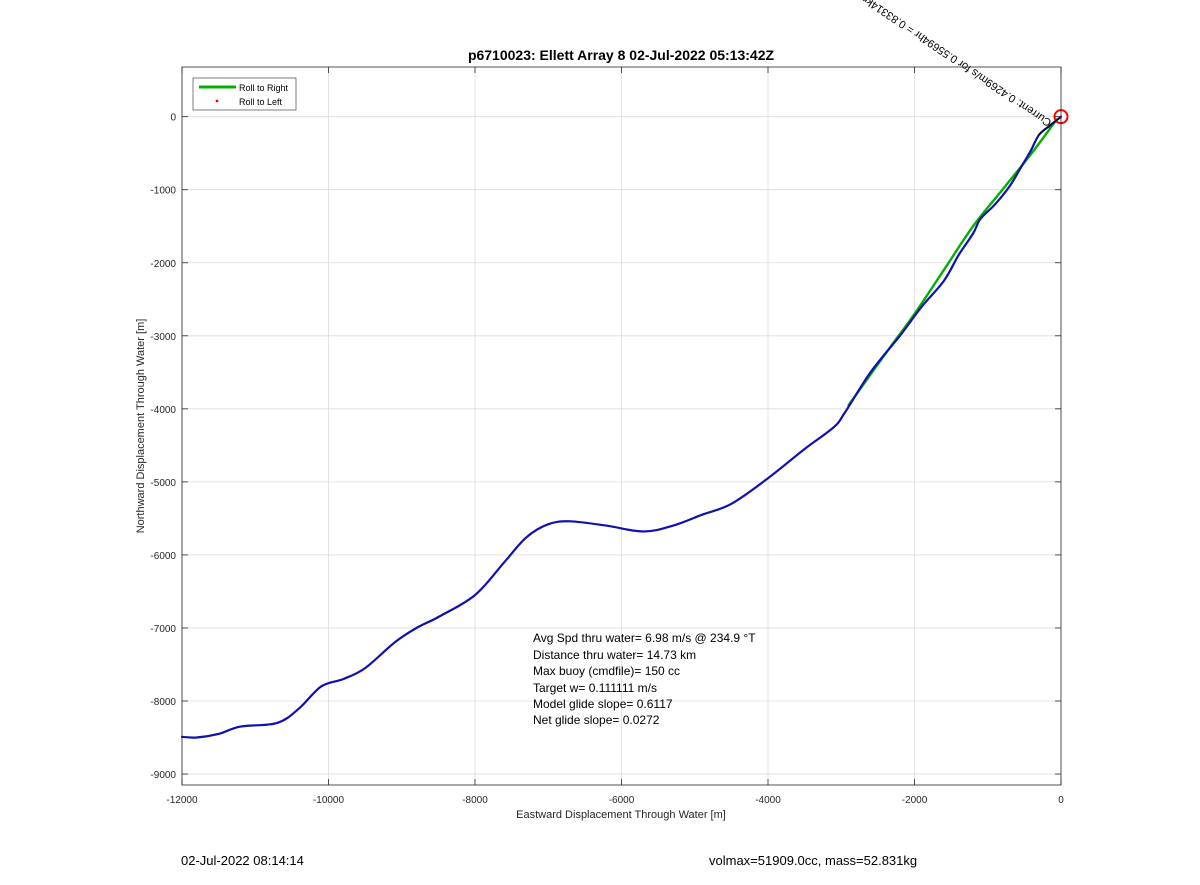 Image resolution: width=1200 pixels, height=885 pixels. I want to click on y-tick-label: -9000, so click(163, 775).